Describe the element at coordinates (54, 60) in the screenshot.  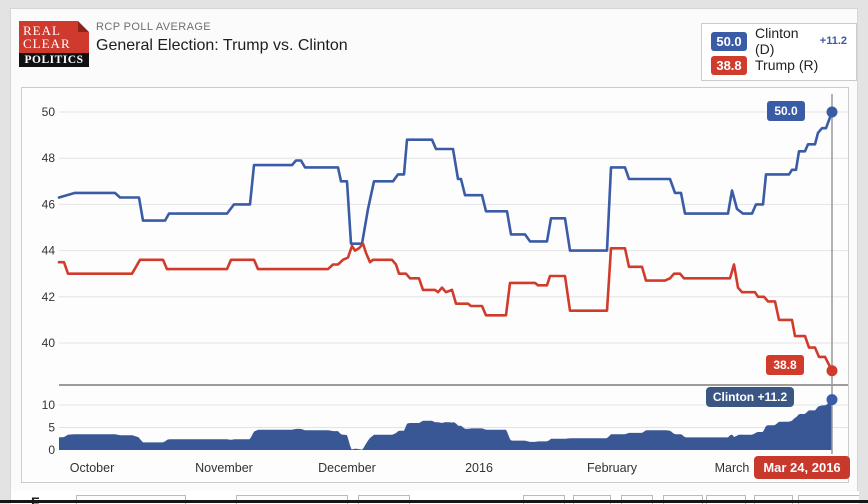
I see `logo-text: POLITICS` at that location.